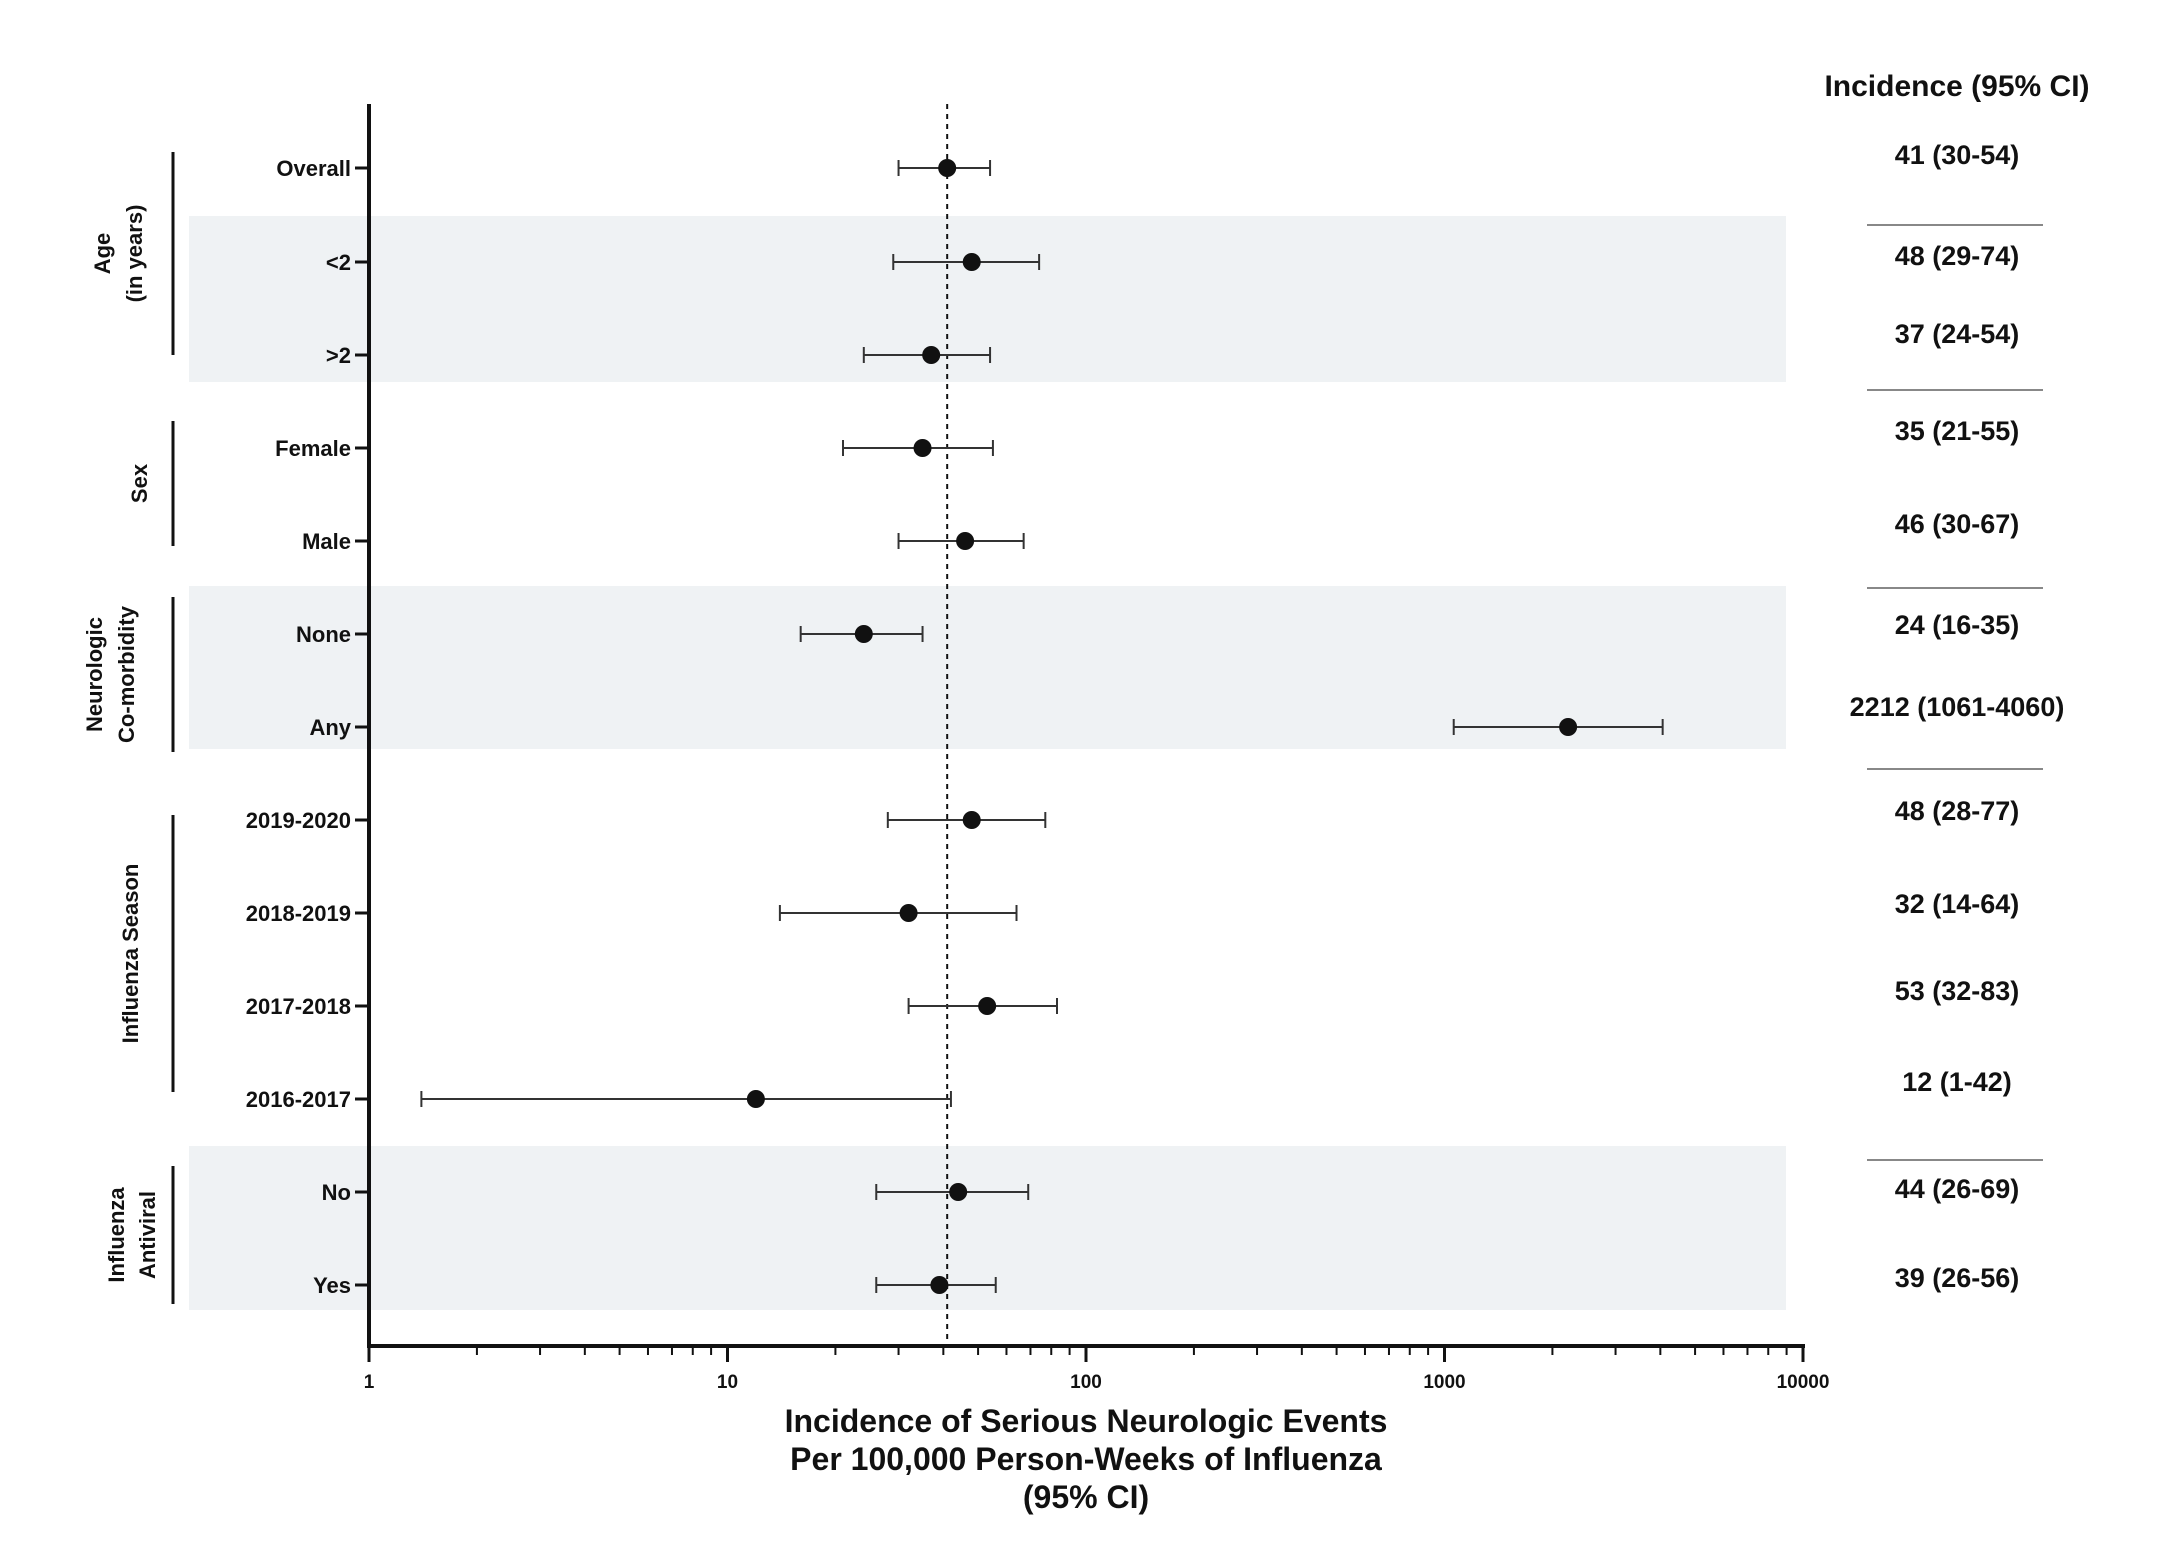 The image size is (2184, 1548). I want to click on incidence-value: 44 (26-69), so click(1957, 1189).